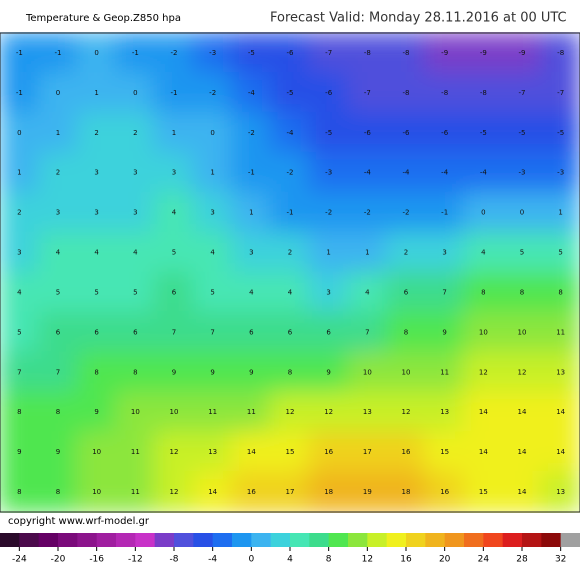 The width and height of the screenshot is (580, 580). What do you see at coordinates (522, 560) in the screenshot?
I see `colorbar-label: 28` at bounding box center [522, 560].